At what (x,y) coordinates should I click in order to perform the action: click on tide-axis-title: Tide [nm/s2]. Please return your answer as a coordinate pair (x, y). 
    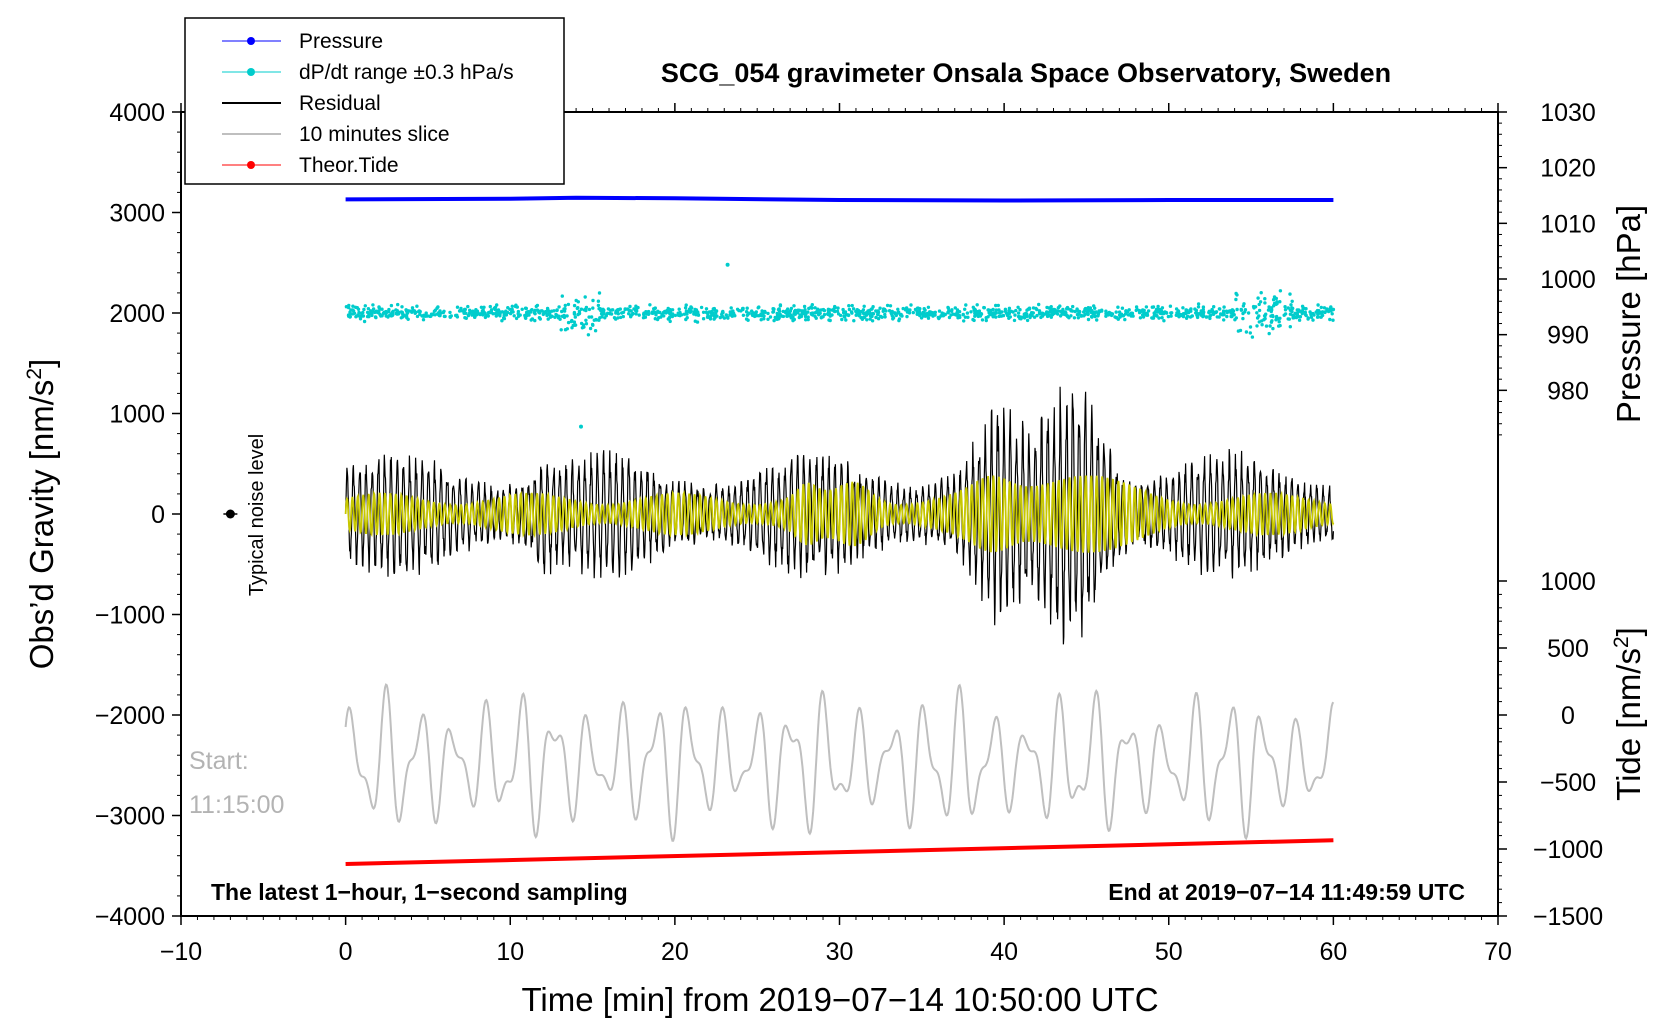
    Looking at the image, I should click on (1628, 714).